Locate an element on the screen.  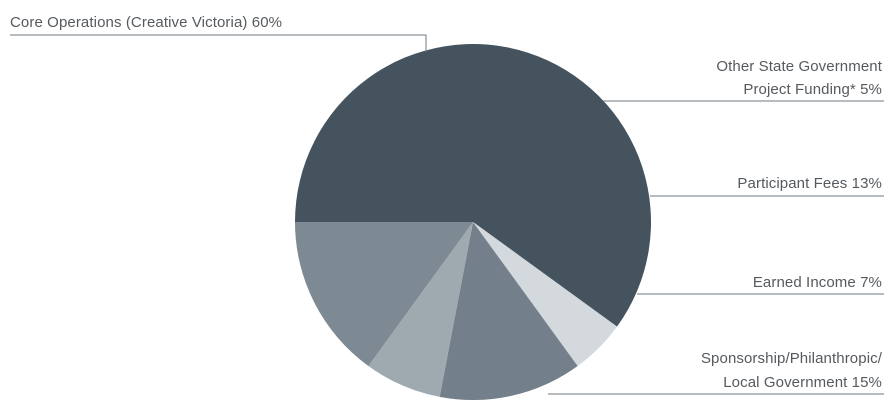
leader-core-operations is located at coordinates (218, 43).